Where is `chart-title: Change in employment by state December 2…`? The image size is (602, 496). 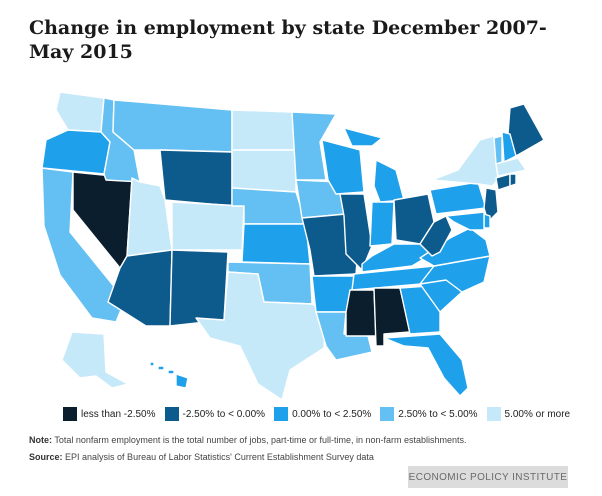 chart-title: Change in employment by state December 2… is located at coordinates (288, 40).